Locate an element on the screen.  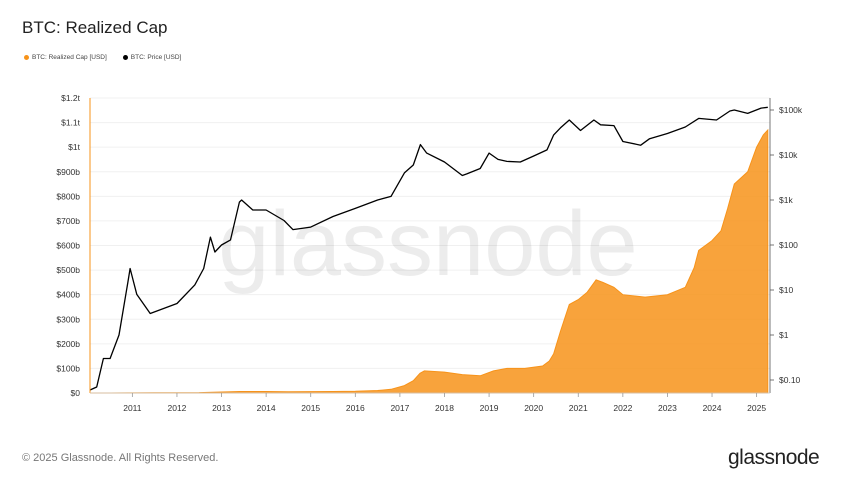
y-right-tick-label-1: $1 is located at coordinates (784, 335).